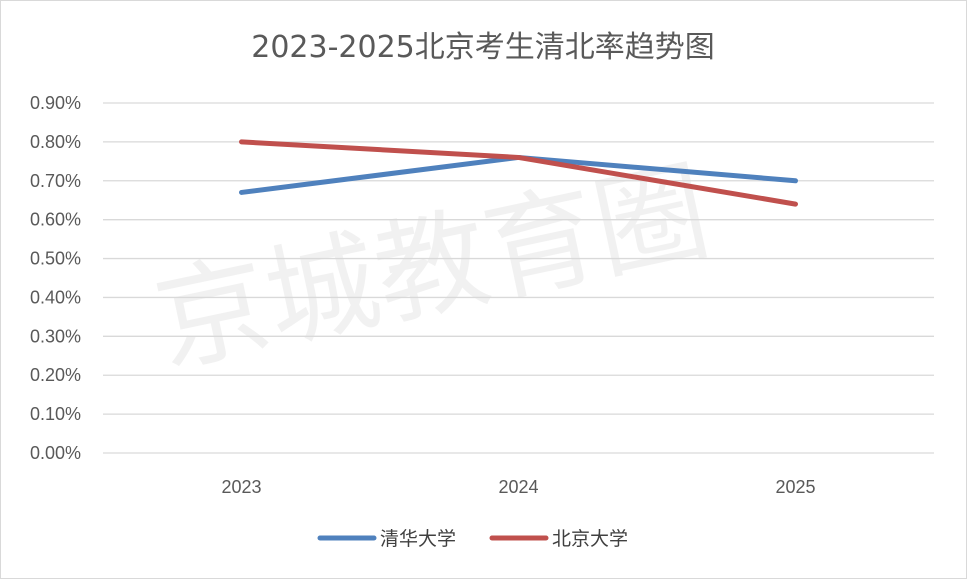 The height and width of the screenshot is (579, 967). I want to click on chart-title: 2023-2025北京考生清北率趋势图, so click(483, 47).